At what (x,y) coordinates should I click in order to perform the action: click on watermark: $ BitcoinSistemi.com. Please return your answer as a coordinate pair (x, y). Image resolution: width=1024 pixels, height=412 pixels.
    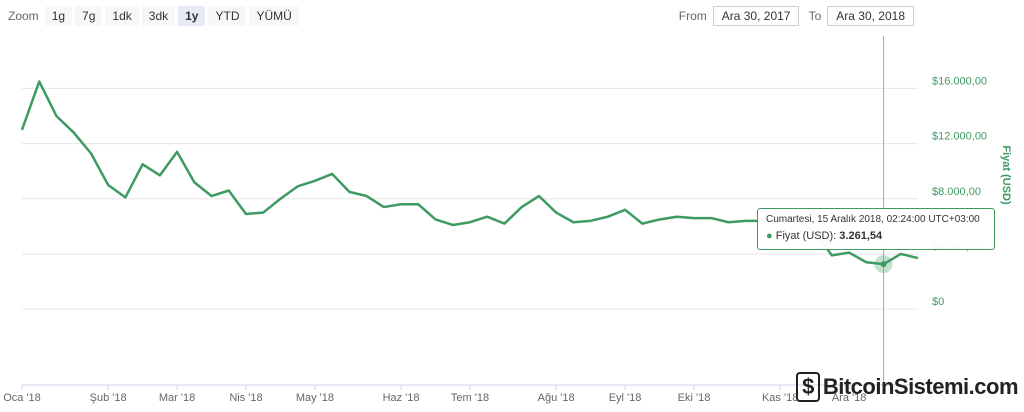
    Looking at the image, I should click on (907, 387).